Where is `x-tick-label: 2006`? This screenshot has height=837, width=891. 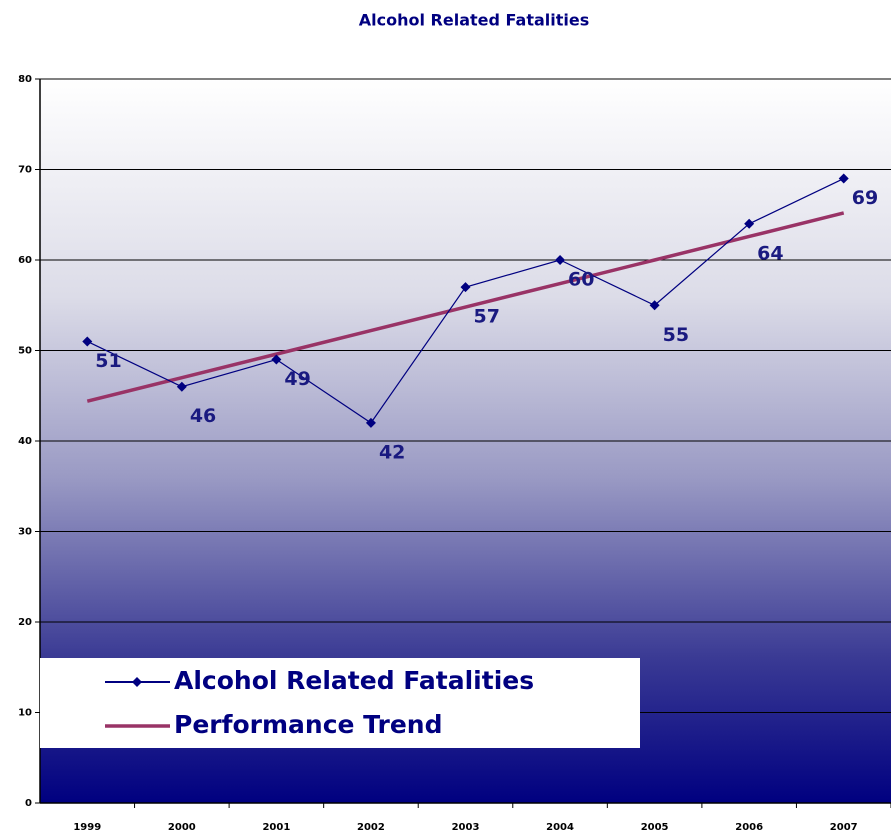
x-tick-label: 2006 is located at coordinates (749, 827).